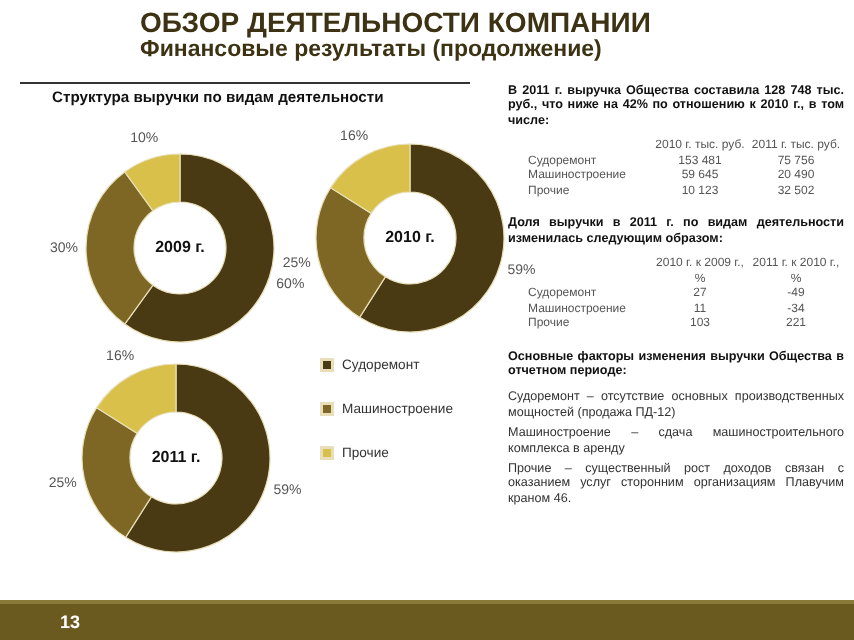  Describe the element at coordinates (371, 50) in the screenshot. I see `text: Финансовые результаты (продолжение)` at that location.